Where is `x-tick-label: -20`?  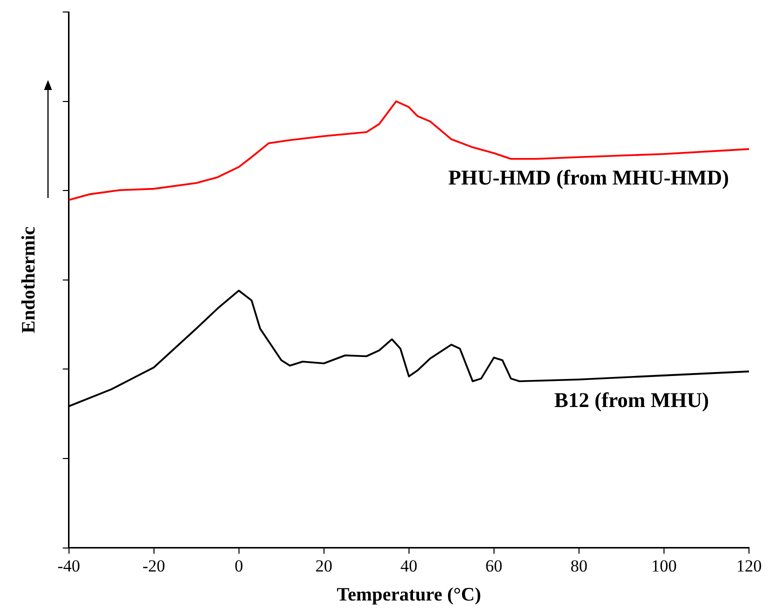 x-tick-label: -20 is located at coordinates (154, 566).